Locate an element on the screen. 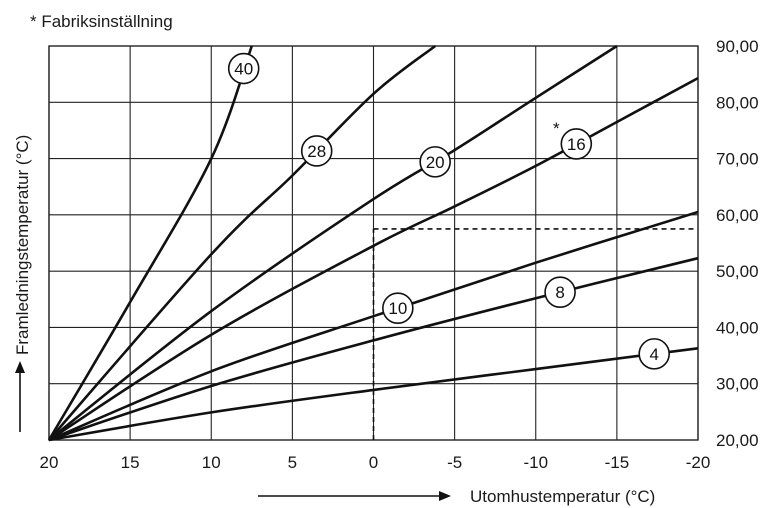 This screenshot has height=508, width=775. curve-badge-text: 28 is located at coordinates (316, 151).